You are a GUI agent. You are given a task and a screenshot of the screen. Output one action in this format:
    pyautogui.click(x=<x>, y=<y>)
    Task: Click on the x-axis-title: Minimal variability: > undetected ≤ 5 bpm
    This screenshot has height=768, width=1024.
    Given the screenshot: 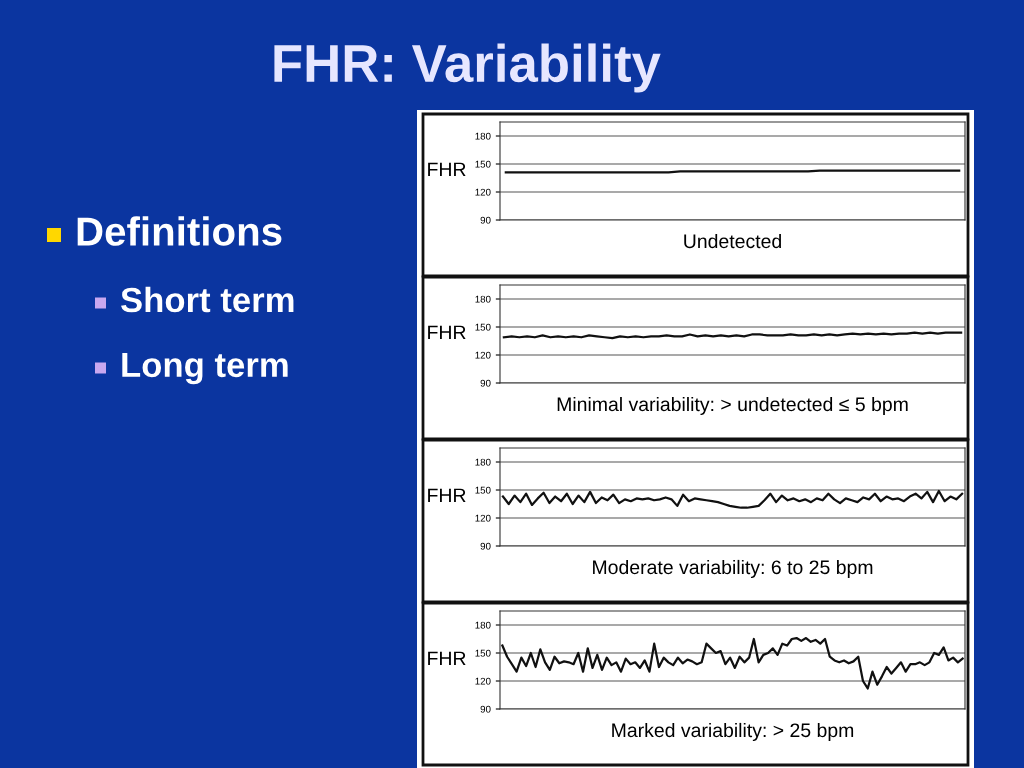 What is the action you would take?
    pyautogui.click(x=732, y=406)
    